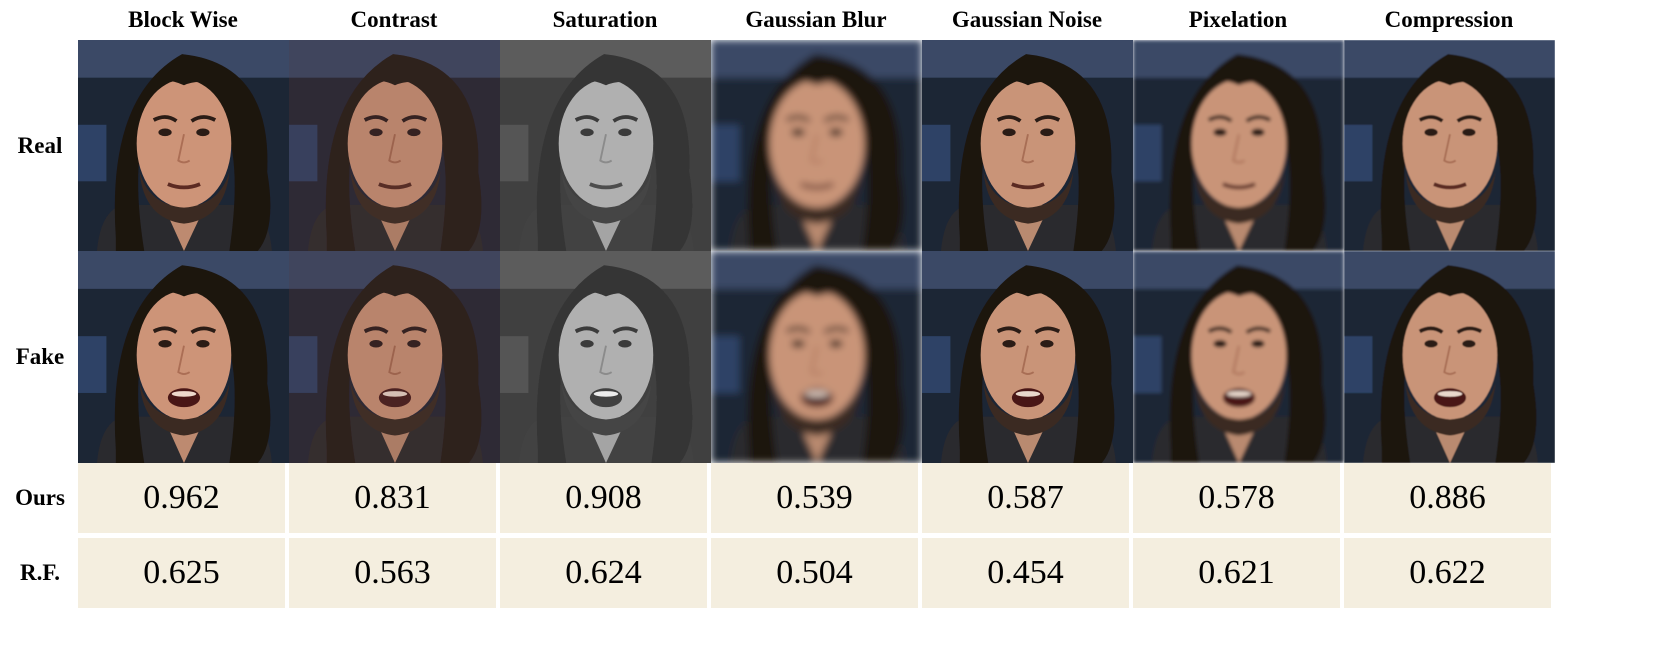 The height and width of the screenshot is (658, 1661). I want to click on rf-score-cell: 0.624, so click(603, 573).